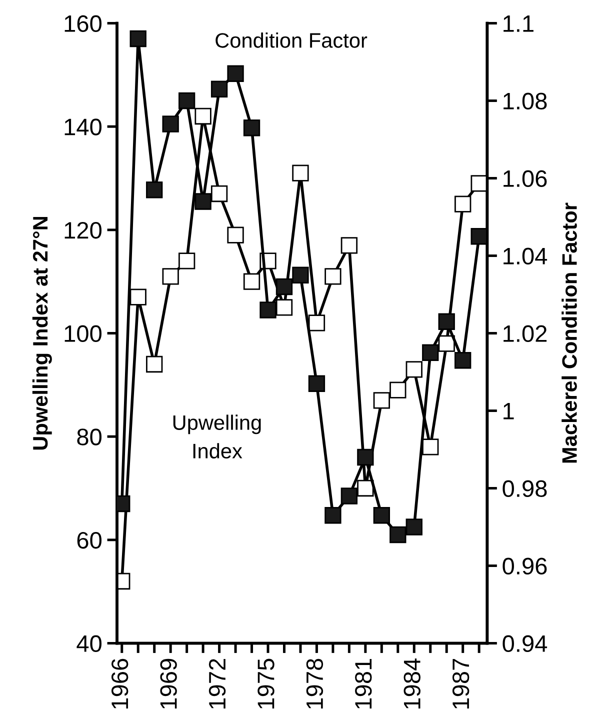  I want to click on y-tick-label: 100, so click(83, 333).